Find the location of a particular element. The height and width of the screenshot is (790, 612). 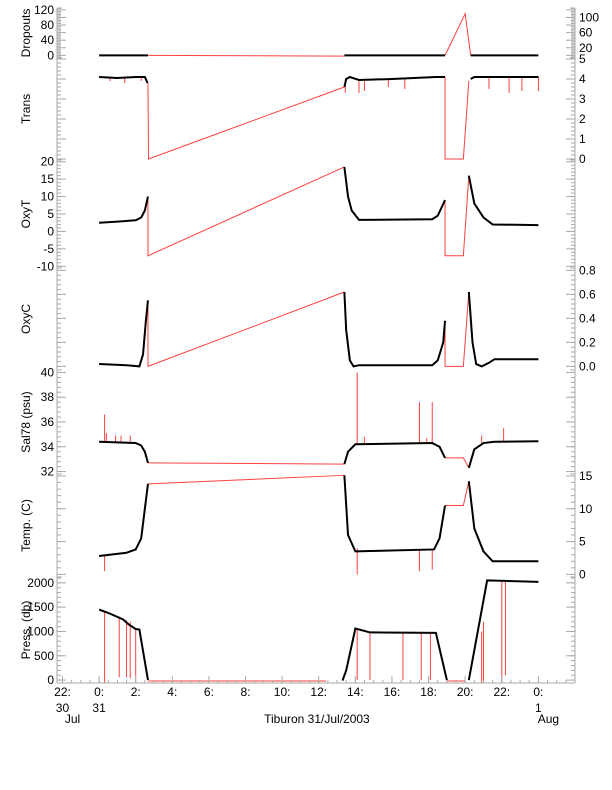

panel-3: 0.0 0.2 0.4 0.6 0.8 OxyC is located at coordinates (307, 318).